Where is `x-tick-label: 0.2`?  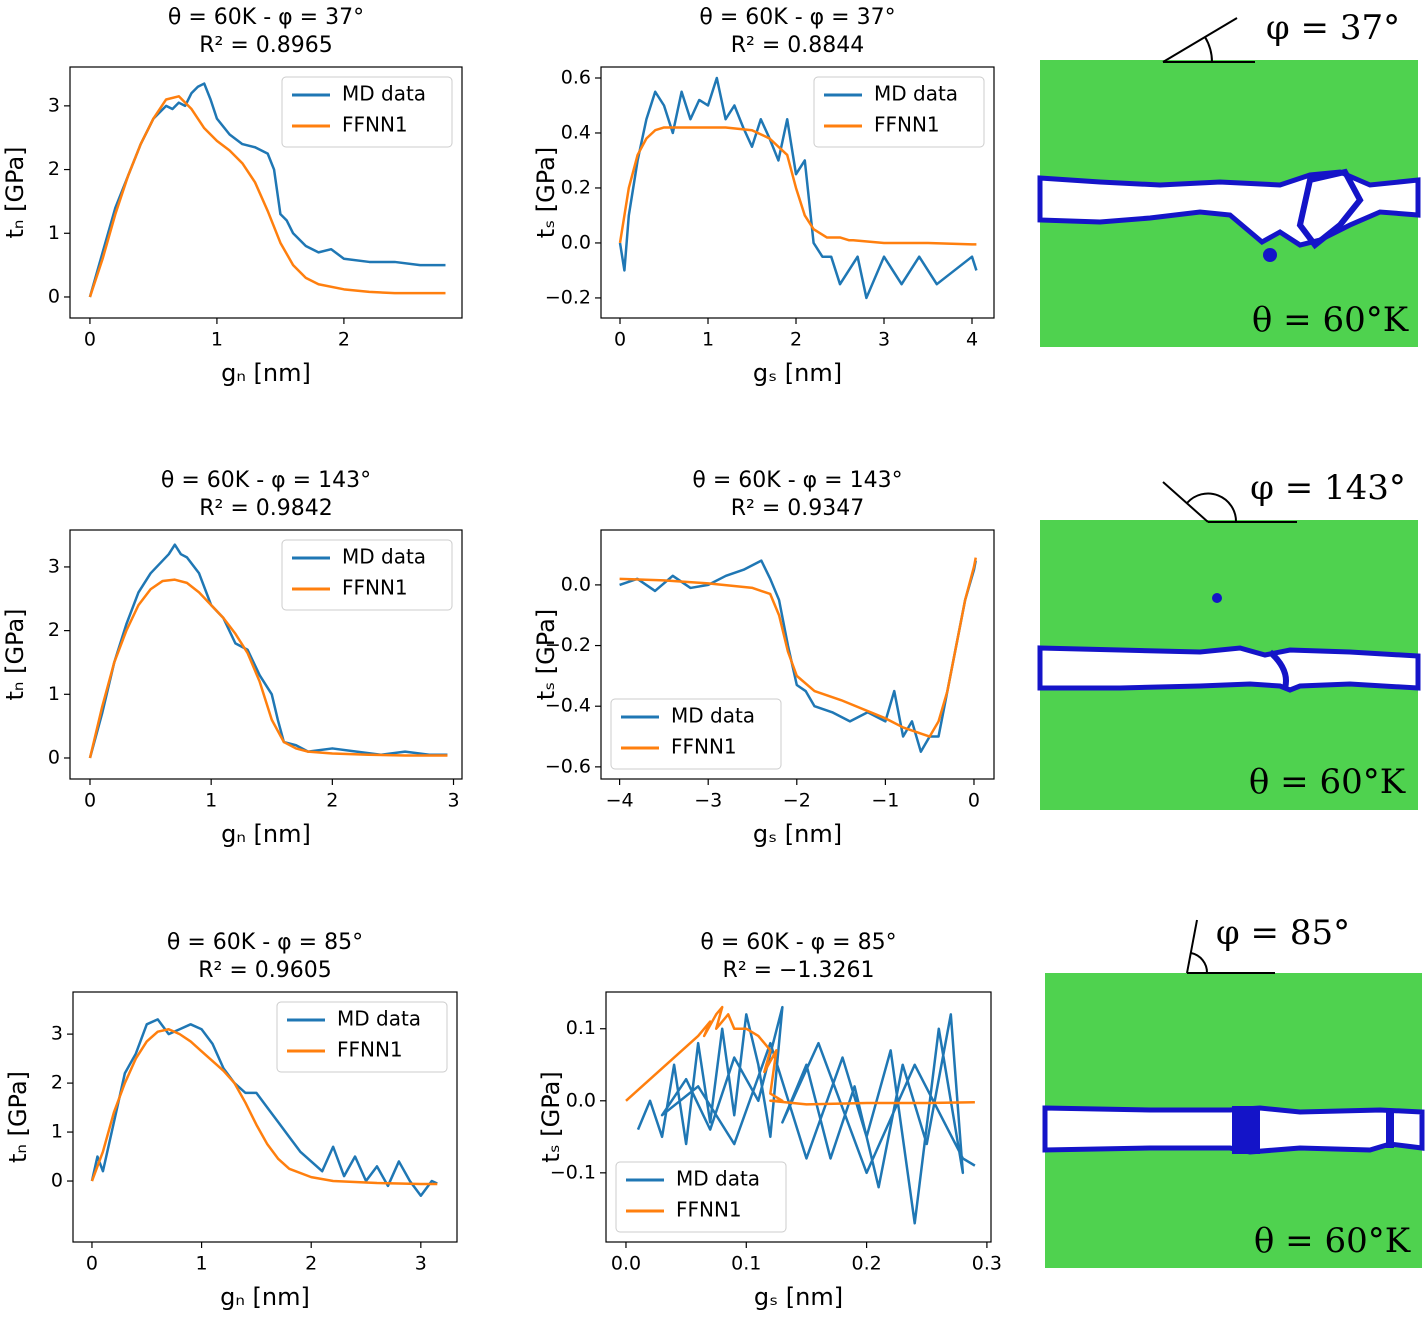 x-tick-label: 0.2 is located at coordinates (866, 1264).